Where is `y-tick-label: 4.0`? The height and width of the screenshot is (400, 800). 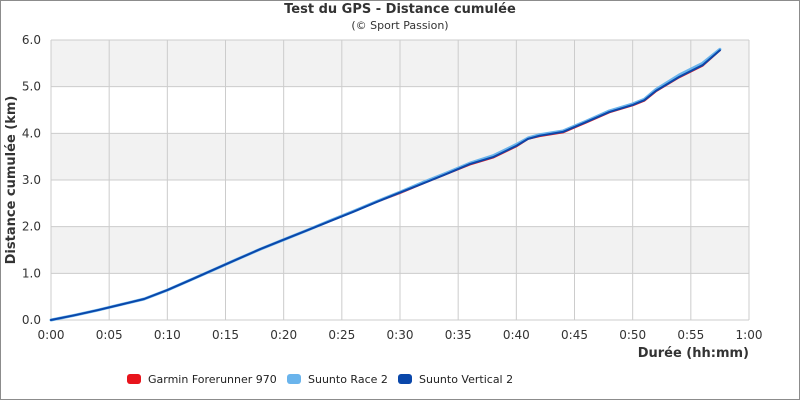 y-tick-label: 4.0 is located at coordinates (31, 133).